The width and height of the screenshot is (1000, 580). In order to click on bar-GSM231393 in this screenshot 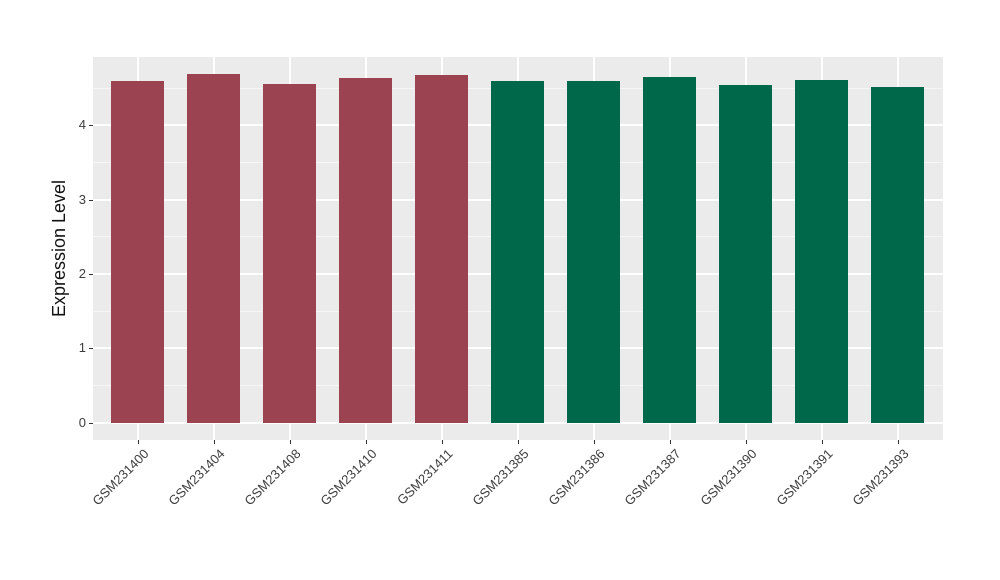, I will do `click(897, 255)`.